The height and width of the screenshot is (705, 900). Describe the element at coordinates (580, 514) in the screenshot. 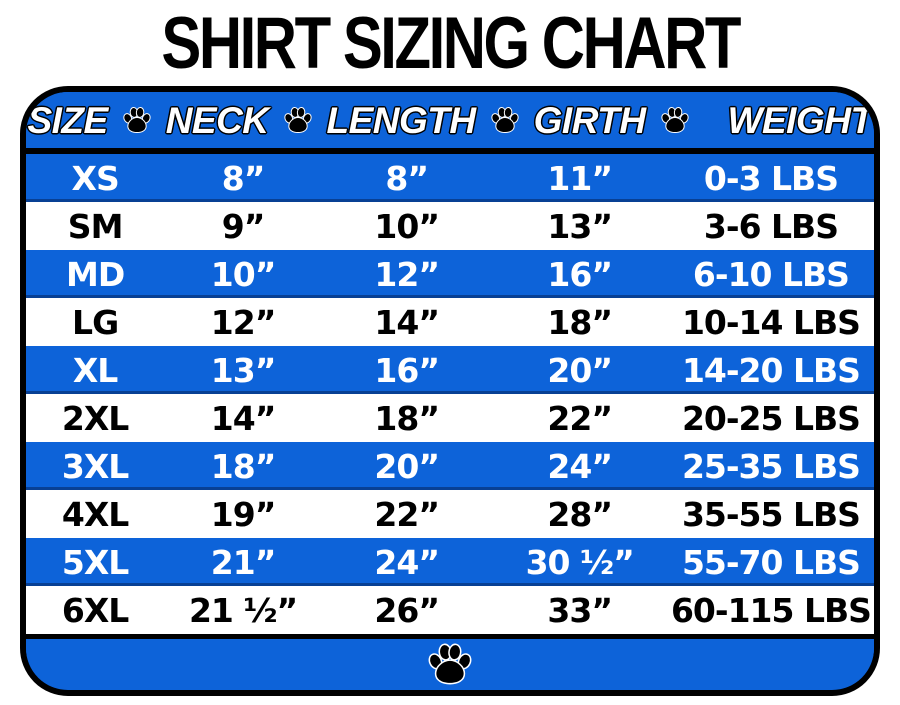

I see `cell-girth: 28”` at that location.